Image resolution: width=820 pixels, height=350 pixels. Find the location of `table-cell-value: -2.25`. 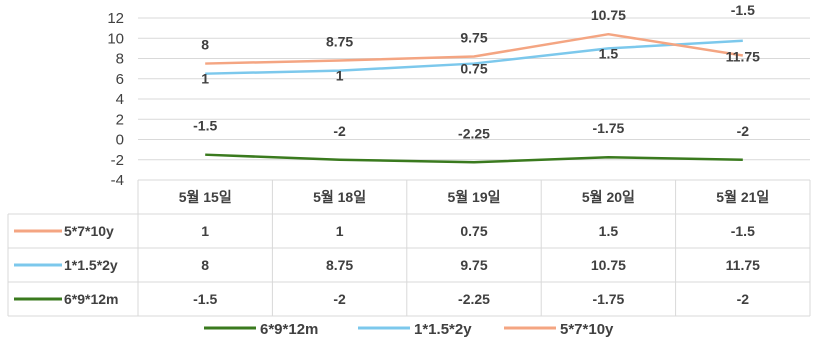

table-cell-value: -2.25 is located at coordinates (474, 299).